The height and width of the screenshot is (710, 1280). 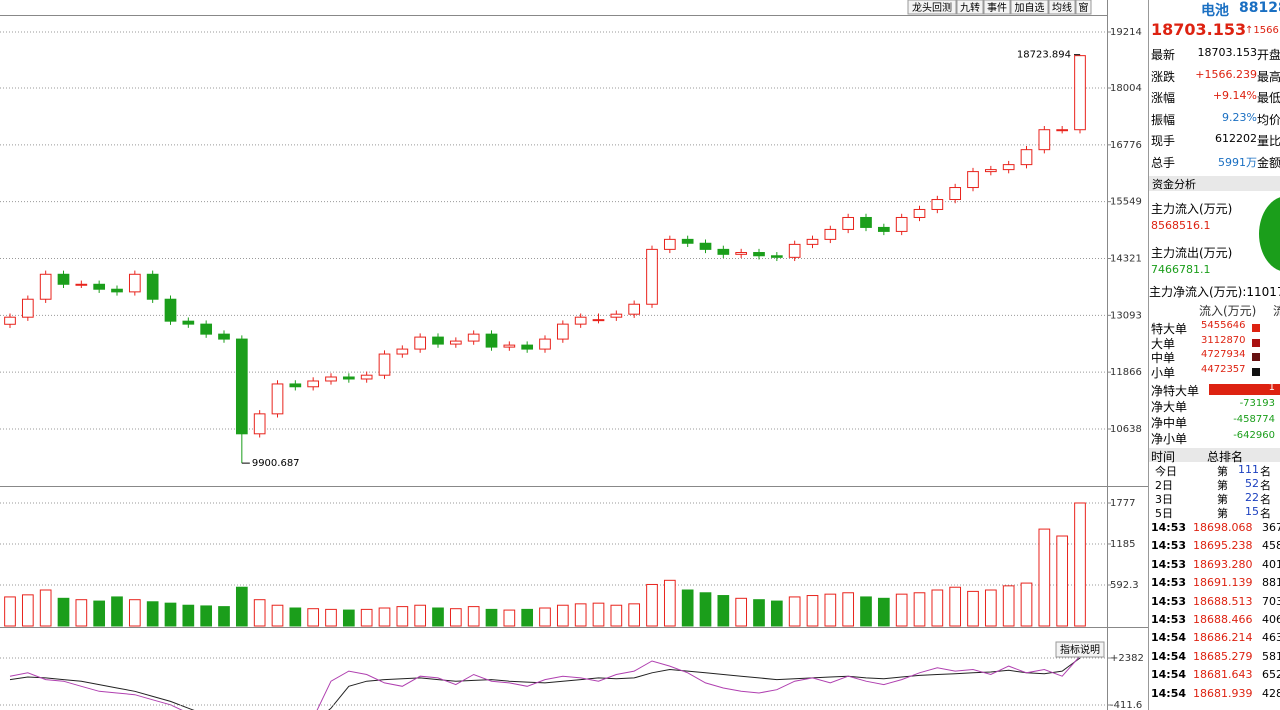 What do you see at coordinates (1126, 372) in the screenshot?
I see `y-tick-label: 11866` at bounding box center [1126, 372].